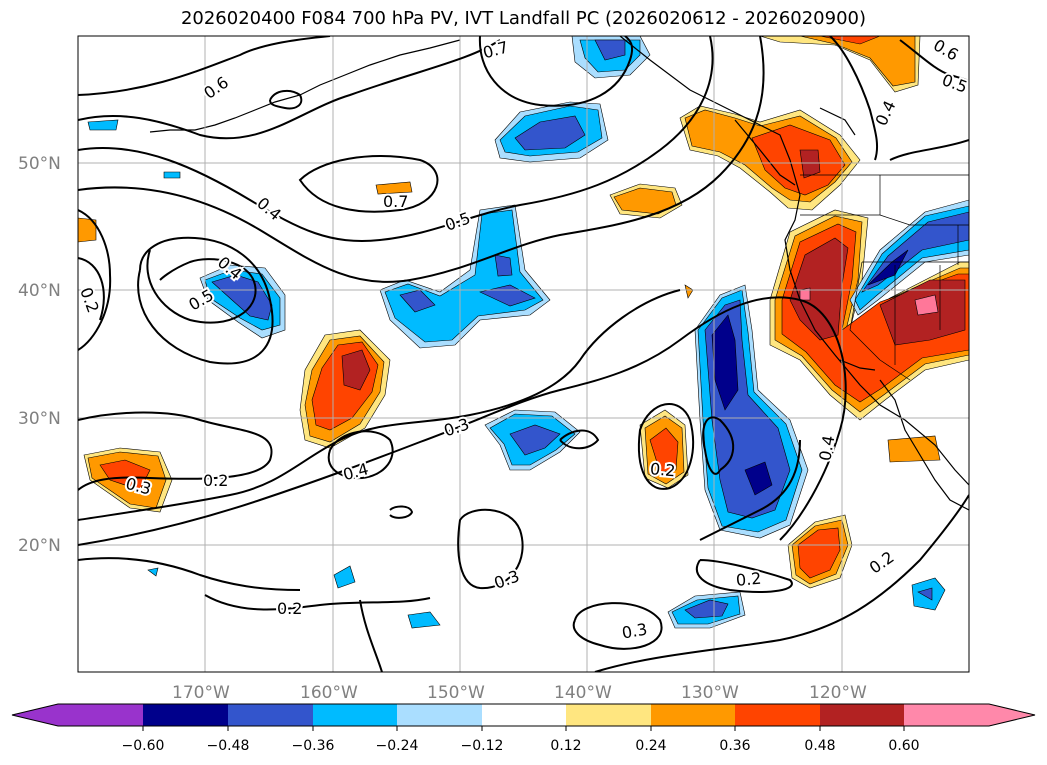 This screenshot has height=765, width=1047. What do you see at coordinates (201, 693) in the screenshot?
I see `lon-label: 170°W` at bounding box center [201, 693].